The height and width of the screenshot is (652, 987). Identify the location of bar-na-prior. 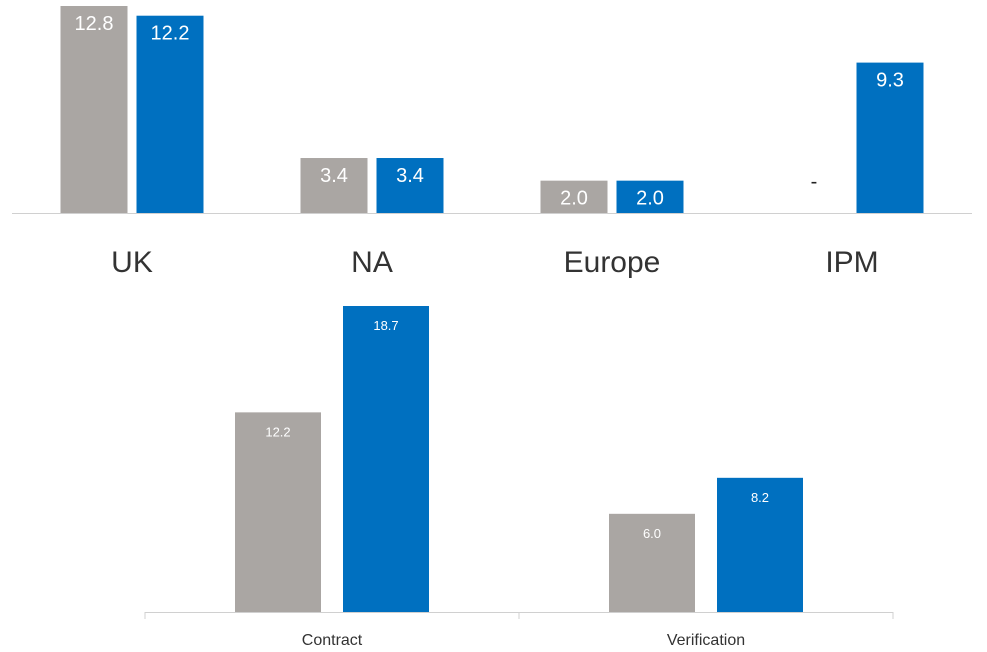
(334, 185).